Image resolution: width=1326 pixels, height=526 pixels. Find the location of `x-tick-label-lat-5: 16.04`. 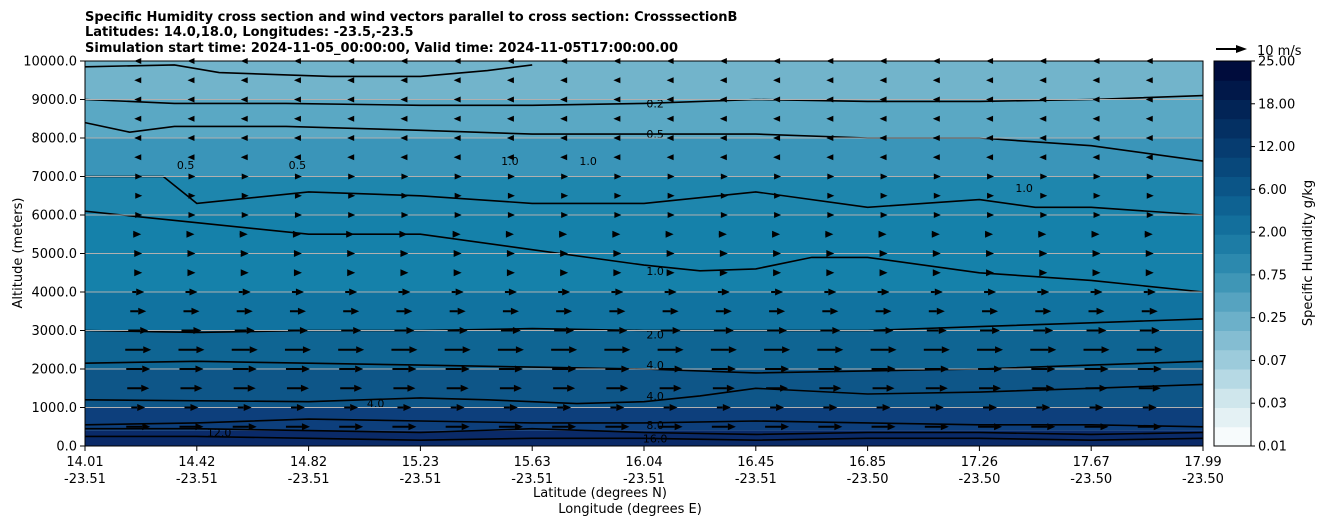

x-tick-label-lat-5: 16.04 is located at coordinates (643, 462).